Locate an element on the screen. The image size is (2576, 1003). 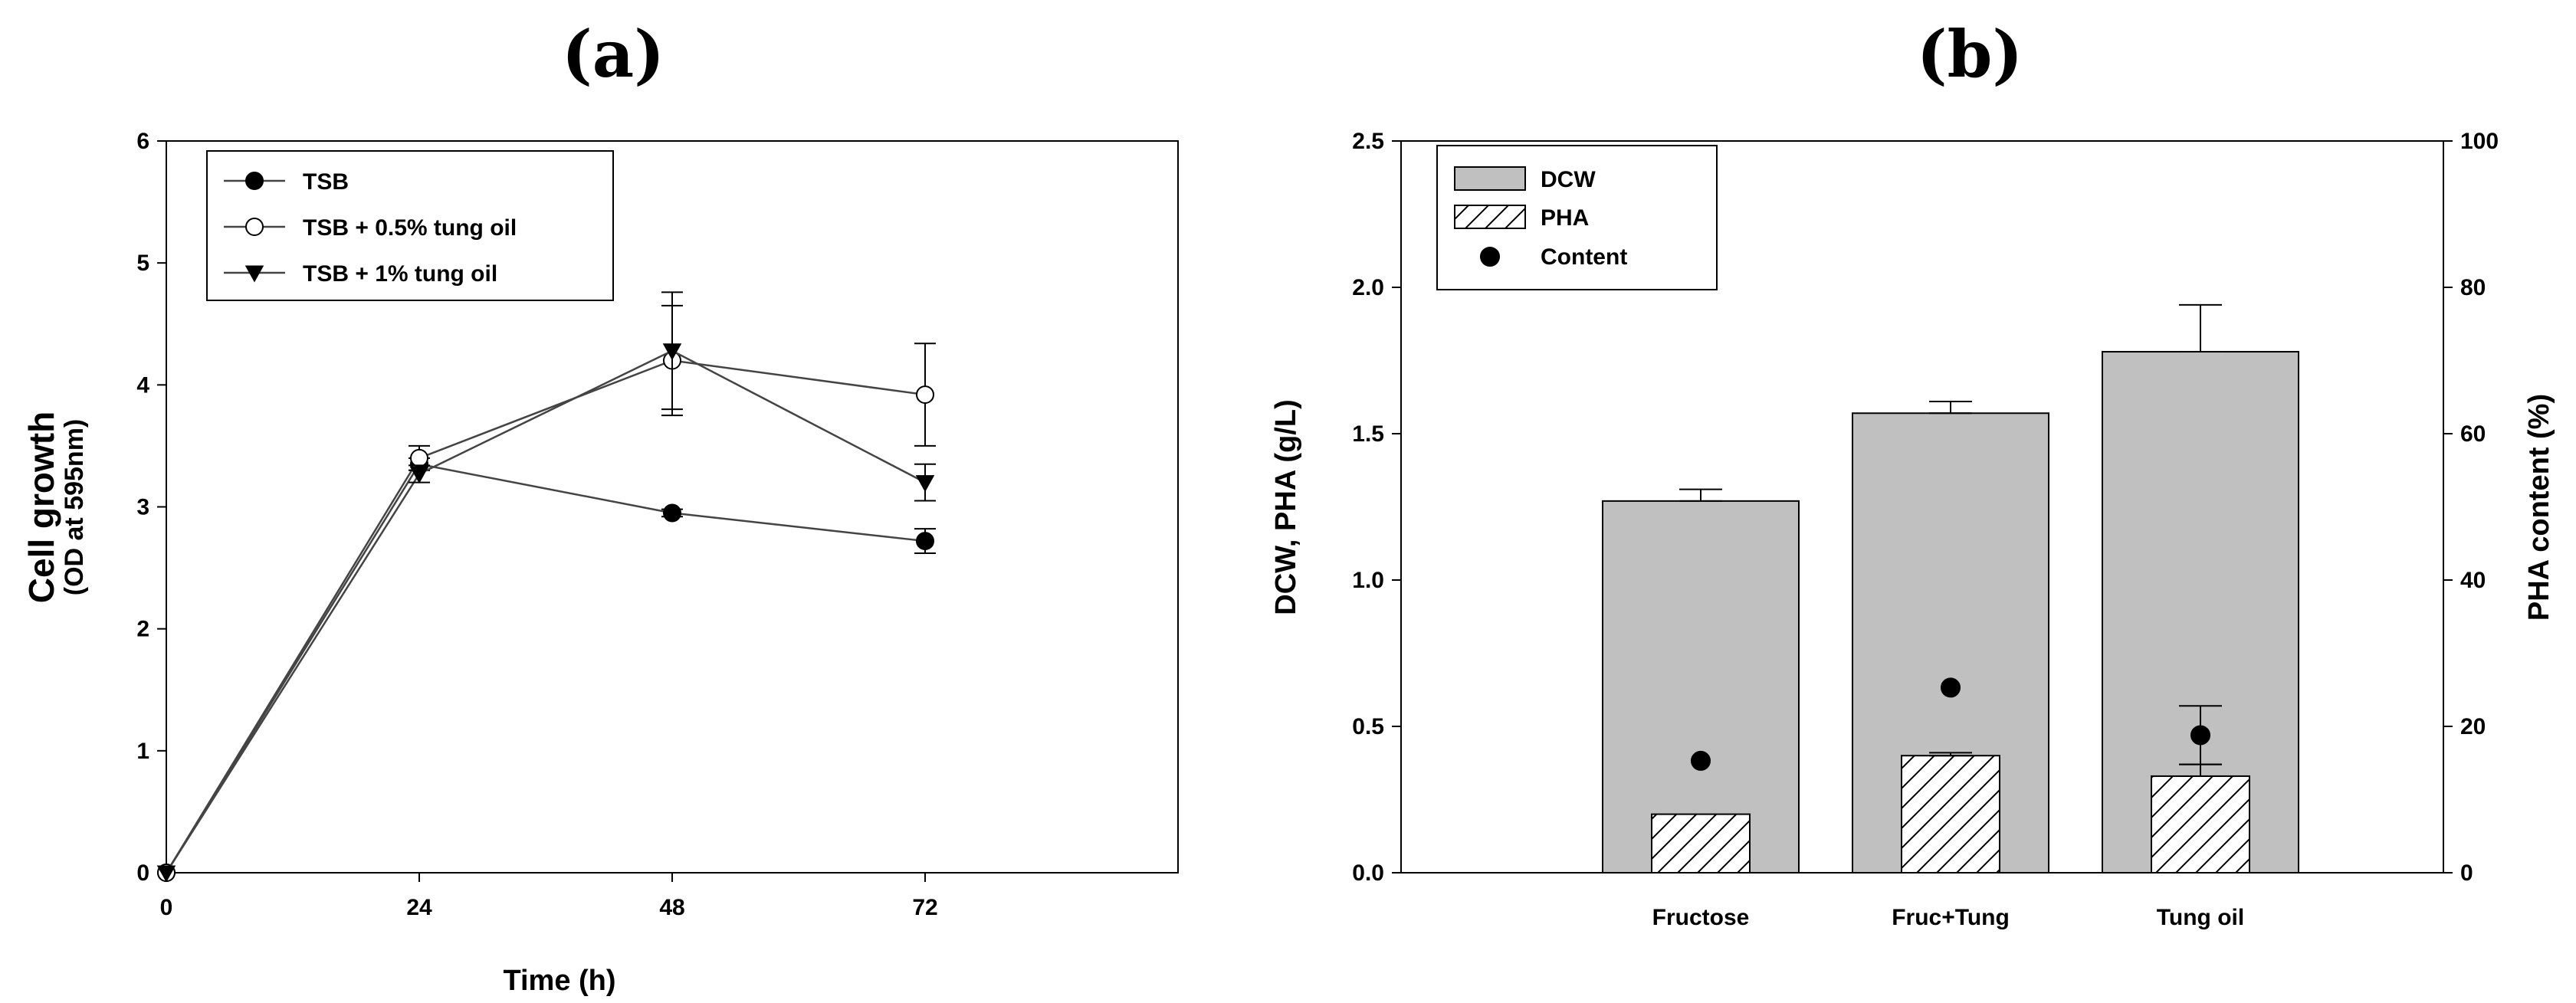
panel-a-y-axis: 0 1 2 3 4 5 6 is located at coordinates (151, 507).